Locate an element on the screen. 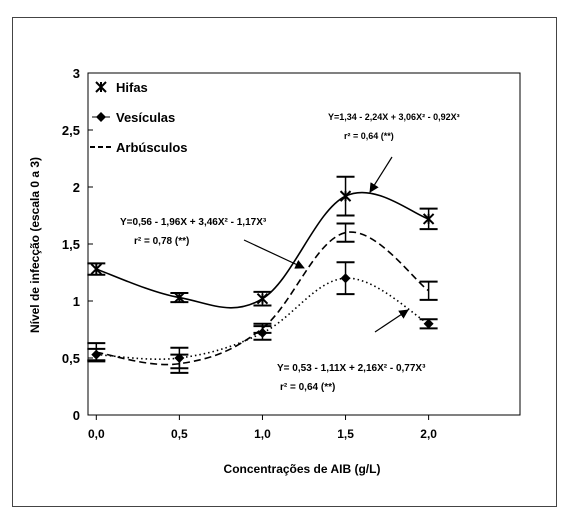  y-tick-label: 0,5 is located at coordinates (71, 358).